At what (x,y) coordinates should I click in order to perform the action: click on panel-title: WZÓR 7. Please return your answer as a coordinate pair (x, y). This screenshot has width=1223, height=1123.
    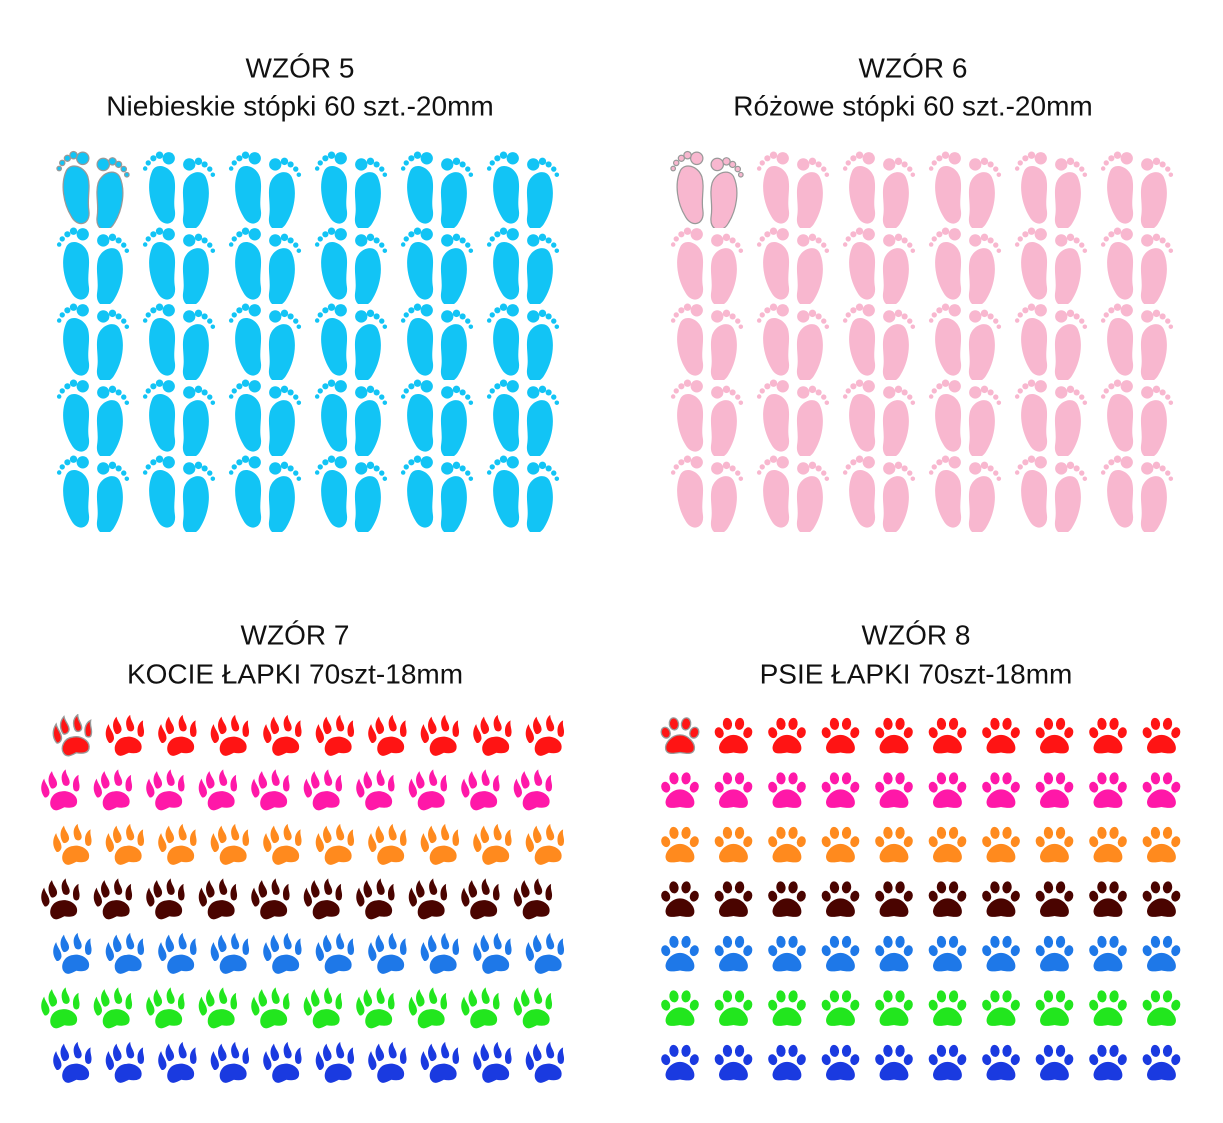
    Looking at the image, I should click on (295, 634).